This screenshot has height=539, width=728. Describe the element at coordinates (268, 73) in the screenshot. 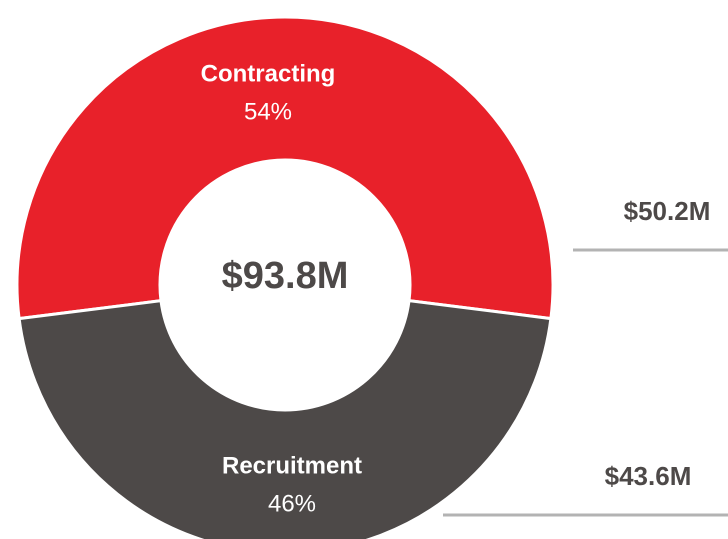

I see `slice-name: Contracting` at that location.